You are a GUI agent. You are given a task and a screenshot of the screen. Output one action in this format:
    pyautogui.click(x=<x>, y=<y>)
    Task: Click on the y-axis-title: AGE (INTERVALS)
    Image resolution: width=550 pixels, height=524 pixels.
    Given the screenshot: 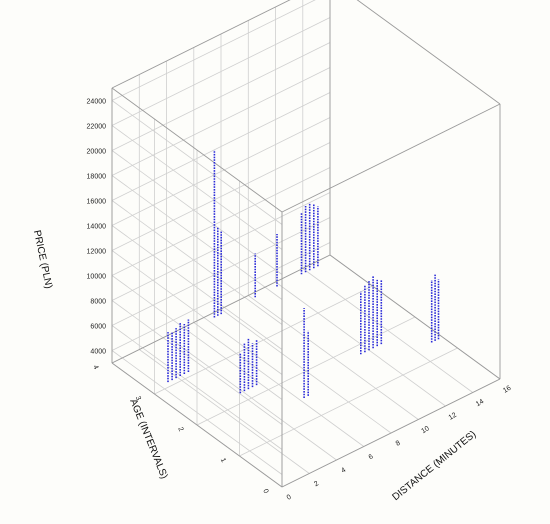 What is the action you would take?
    pyautogui.click(x=148, y=438)
    